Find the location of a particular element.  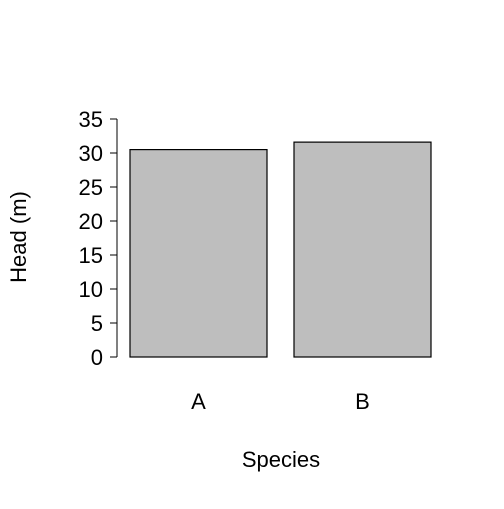

y-tick-label: 15 is located at coordinates (91, 255).